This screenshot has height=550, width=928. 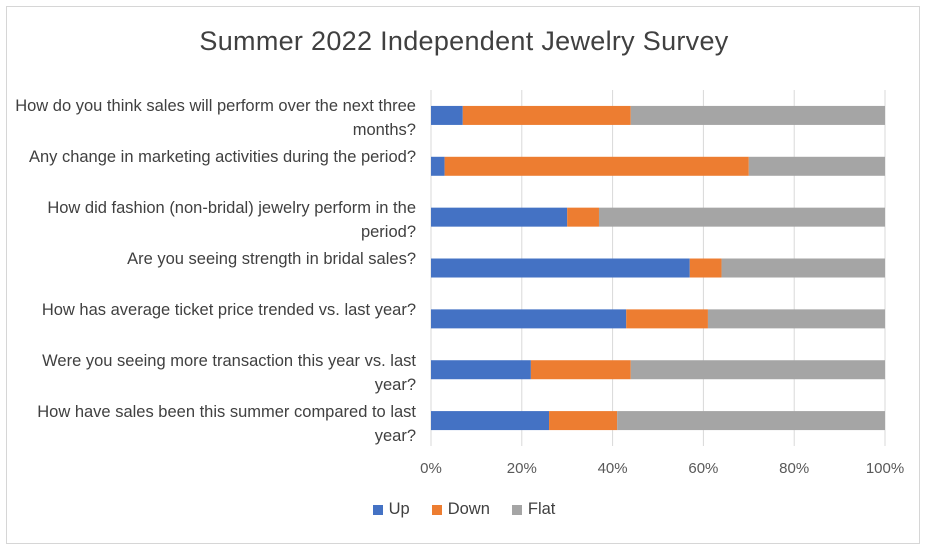 I want to click on chart-title: Summer 2022 Independent Jewelry Survey, so click(x=464, y=41).